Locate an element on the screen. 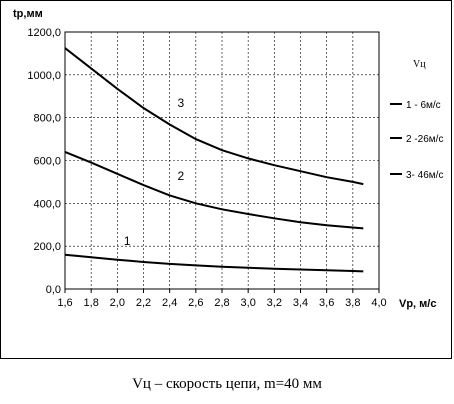 The width and height of the screenshot is (454, 404). y-axis: 0,0 200,0 400,0 600,0 800,0 1000,0 1200,0 is located at coordinates (44, 161).